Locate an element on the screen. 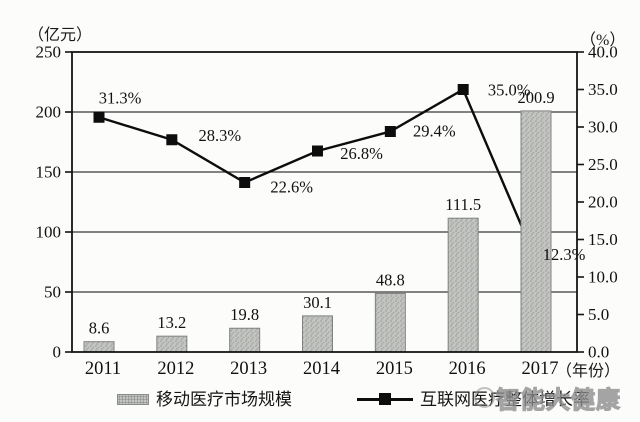  line-marker-2011 is located at coordinates (99, 117).